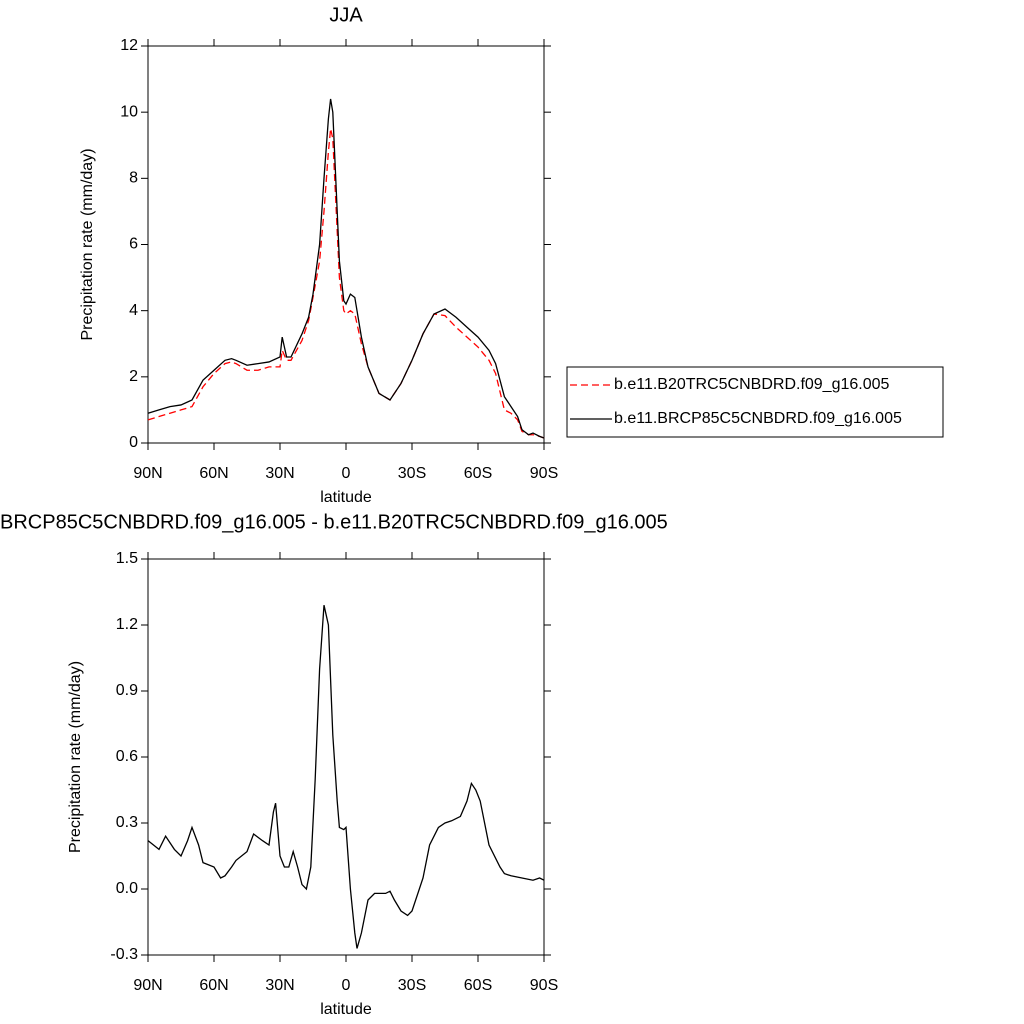 The image size is (1024, 1024). Describe the element at coordinates (133, 178) in the screenshot. I see `y-tick-label: 8` at that location.